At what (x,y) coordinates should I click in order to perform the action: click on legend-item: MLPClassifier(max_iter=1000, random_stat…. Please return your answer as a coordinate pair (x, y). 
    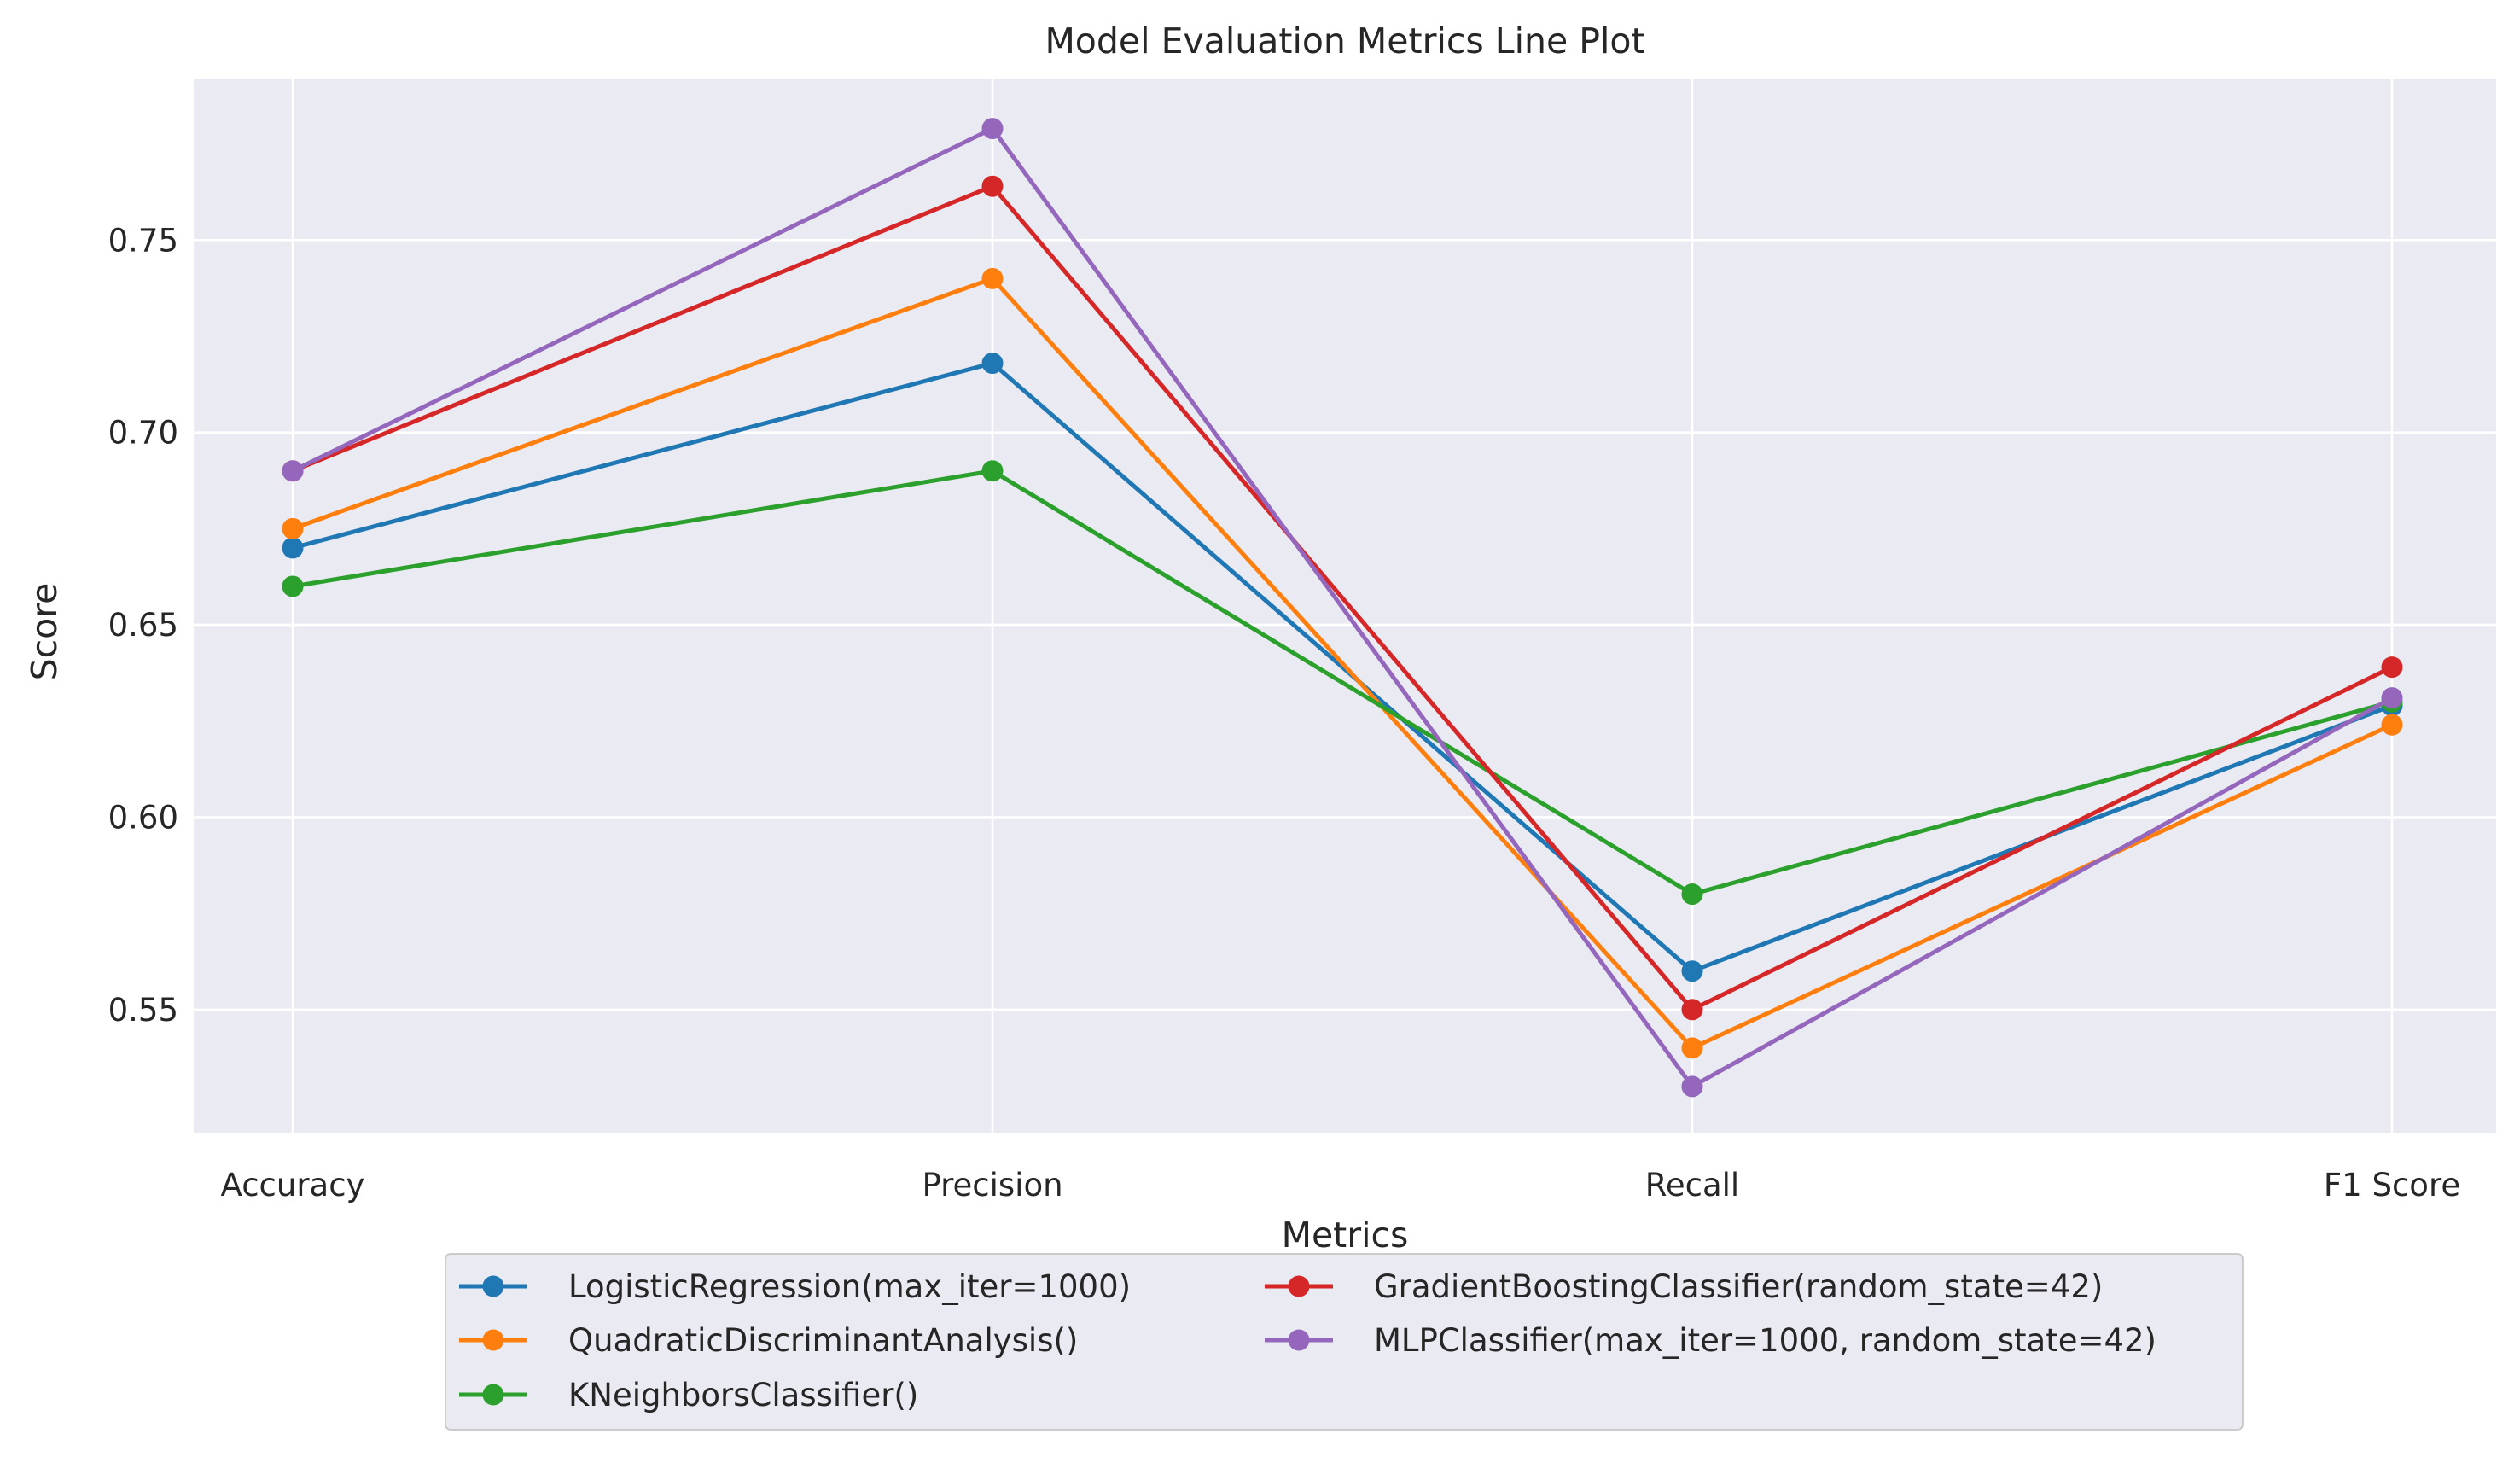
    Looking at the image, I should click on (1710, 1340).